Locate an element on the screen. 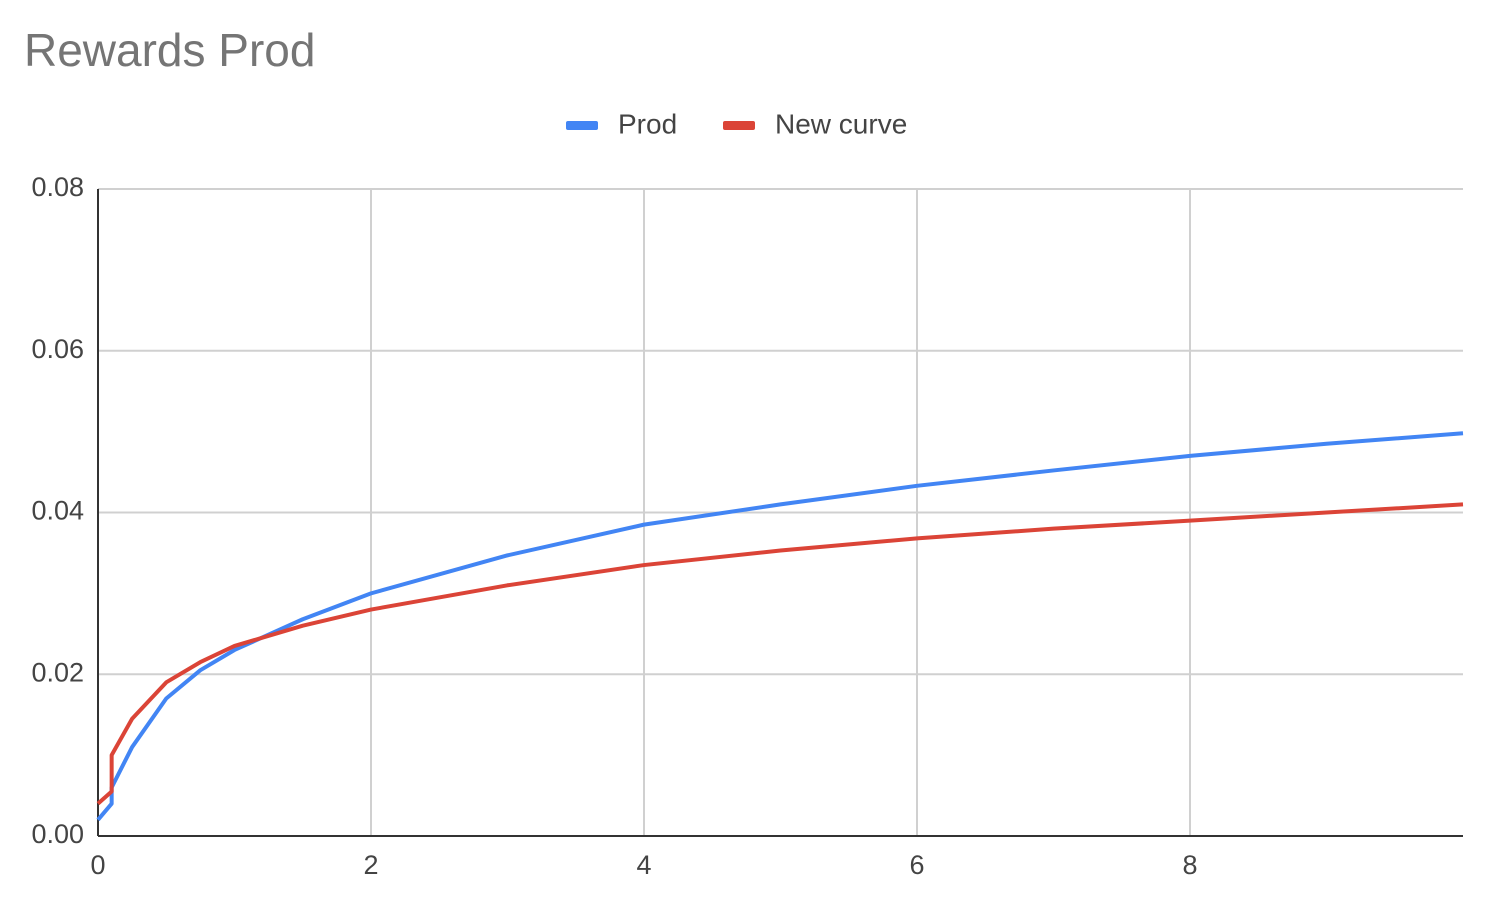 This screenshot has width=1500, height=903. chart-title: Rewards Prod is located at coordinates (169, 50).